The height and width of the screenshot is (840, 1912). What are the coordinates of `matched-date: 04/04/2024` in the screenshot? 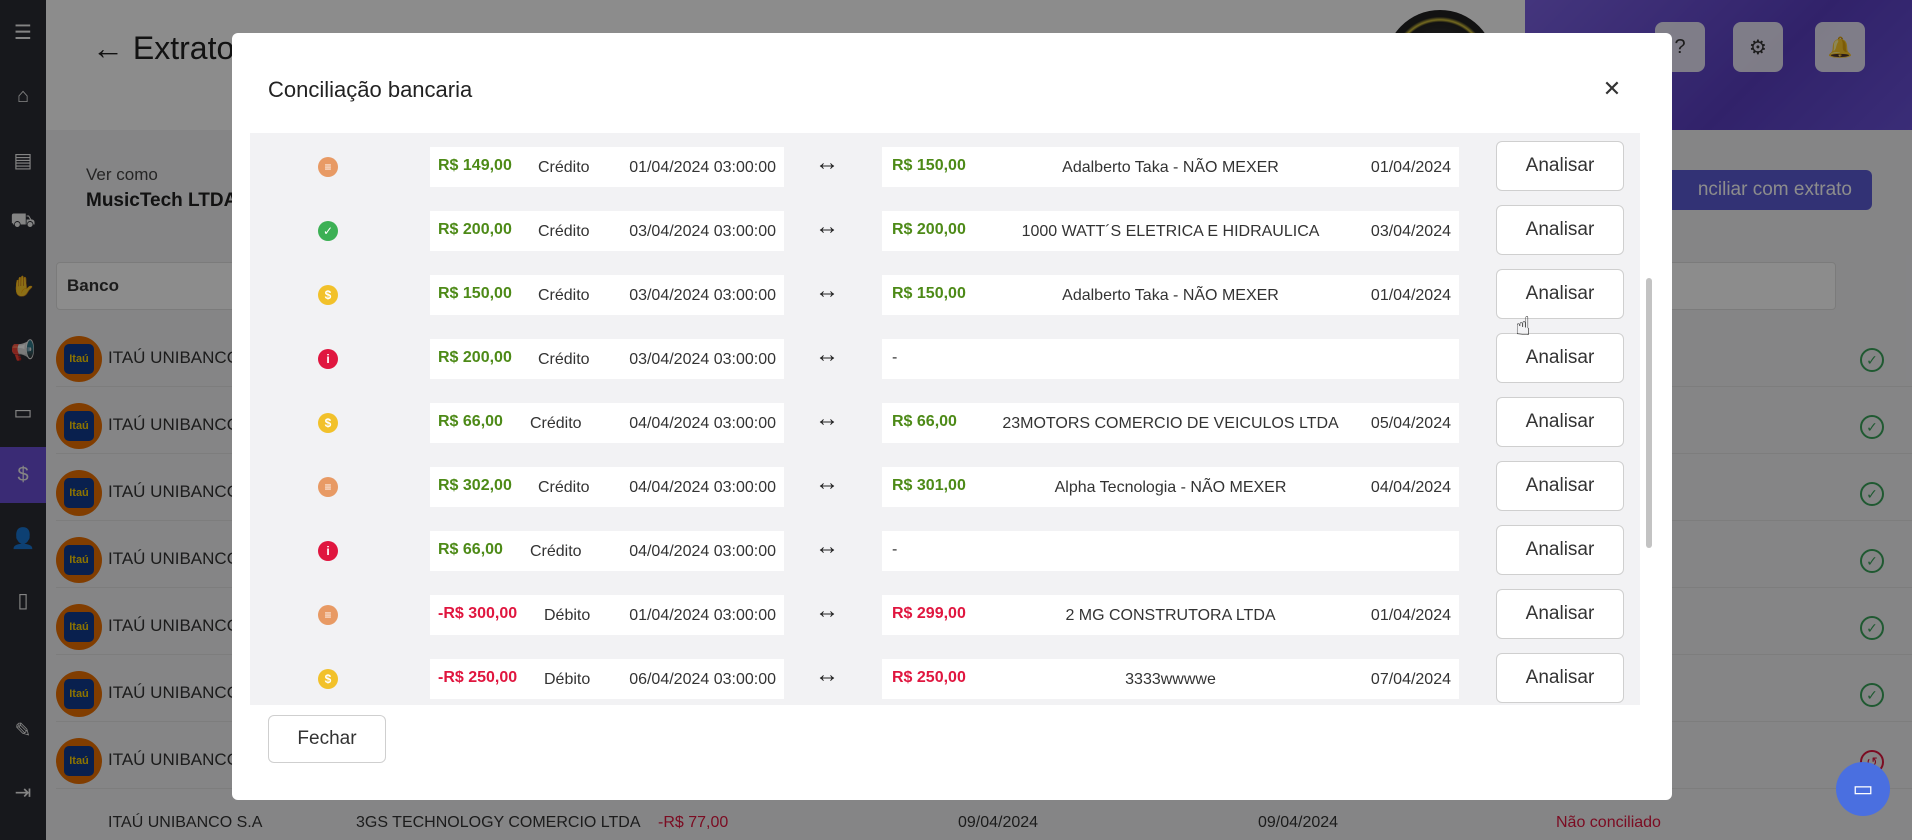 It's located at (1410, 487).